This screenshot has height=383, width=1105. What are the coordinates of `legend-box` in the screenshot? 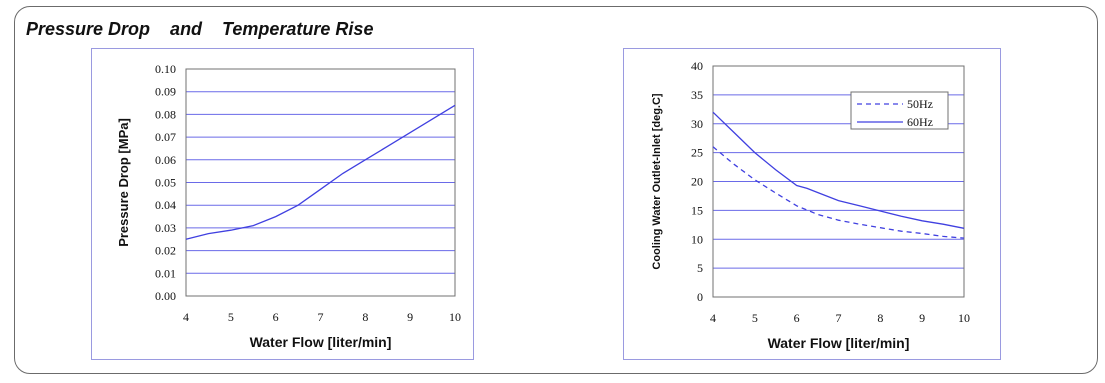 It's located at (899, 110).